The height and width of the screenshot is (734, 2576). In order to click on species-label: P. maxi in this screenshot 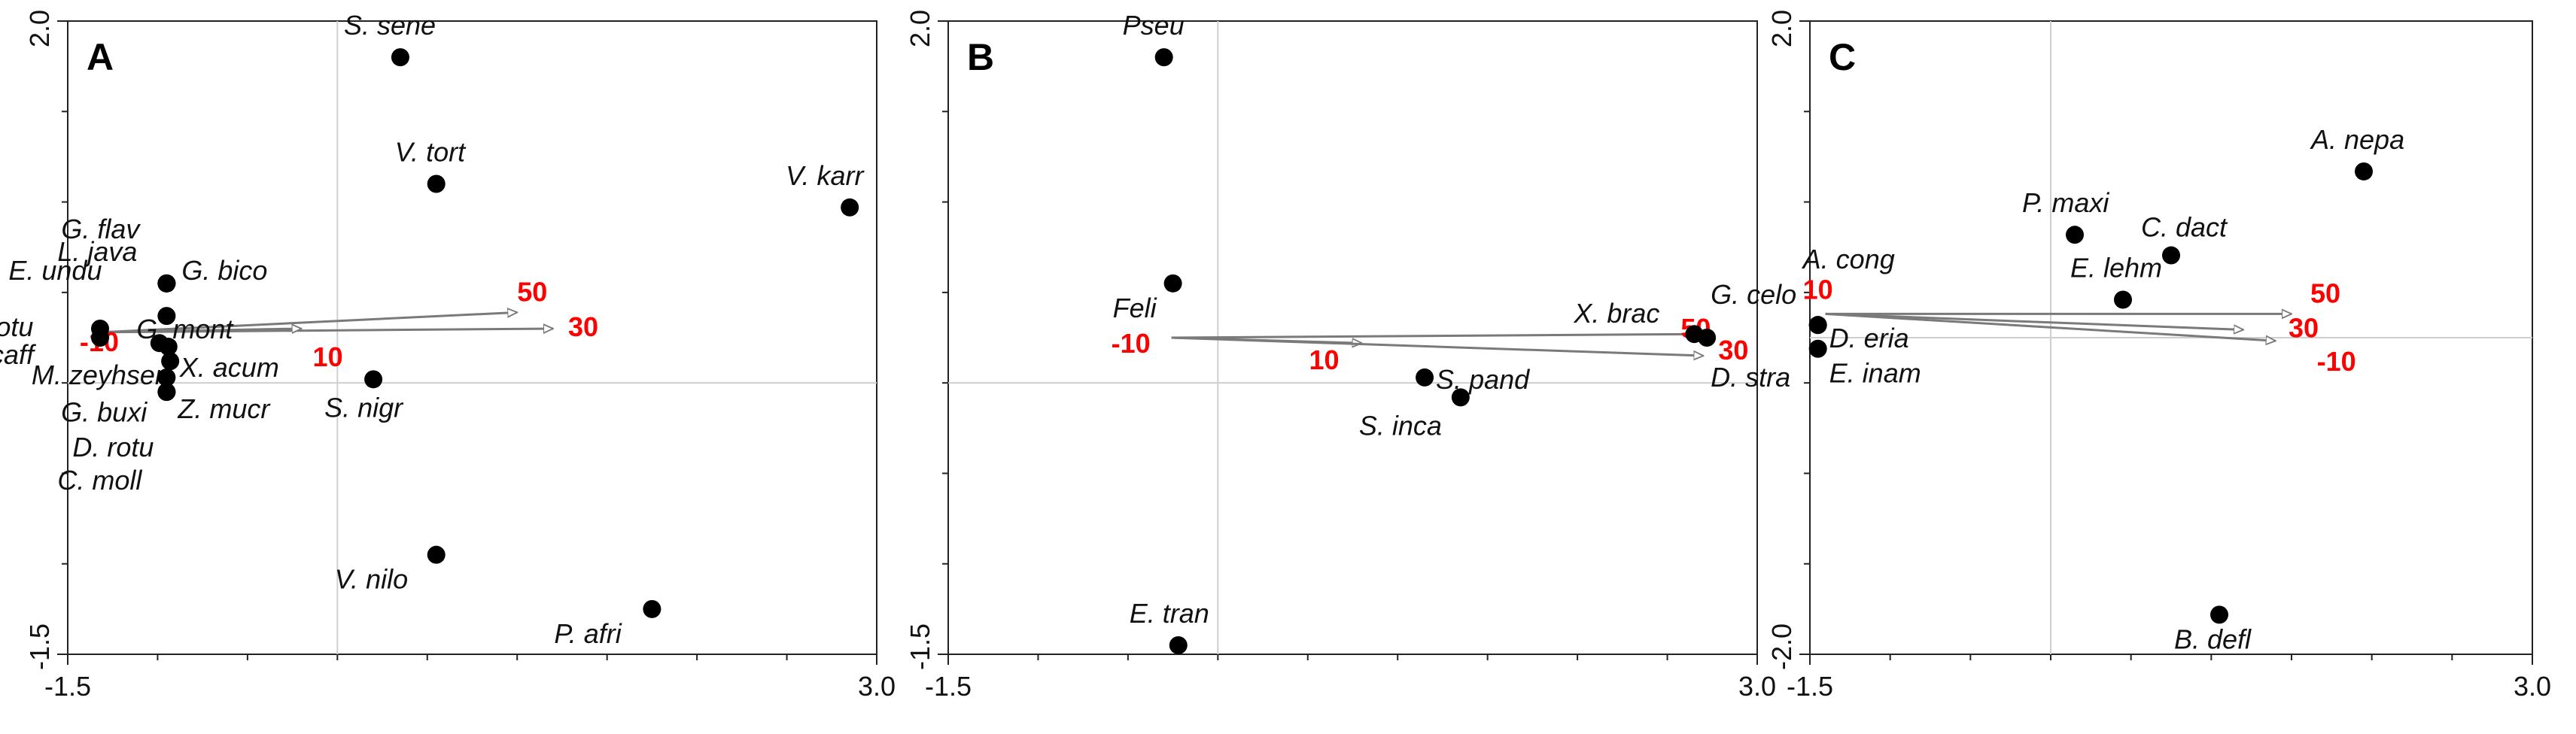, I will do `click(2065, 202)`.